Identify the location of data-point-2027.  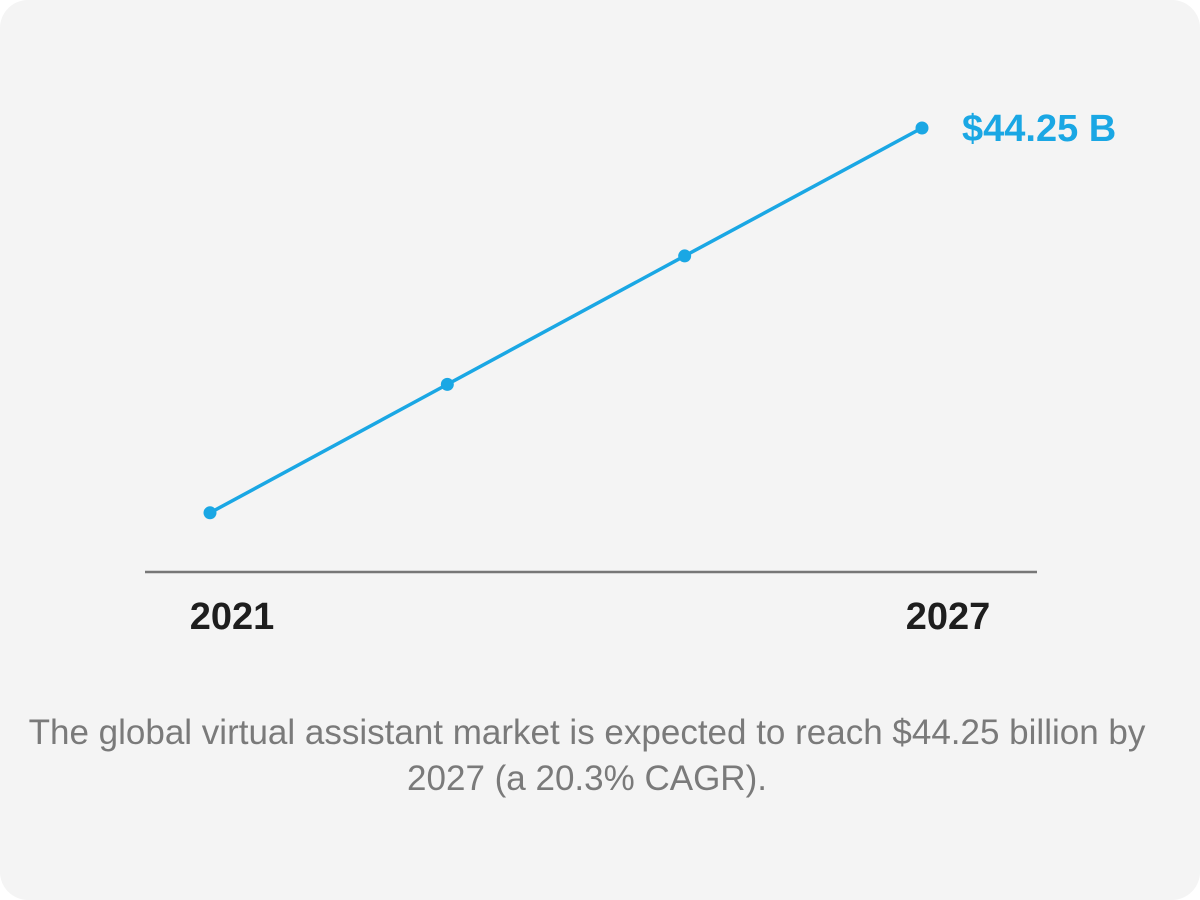
(922, 128).